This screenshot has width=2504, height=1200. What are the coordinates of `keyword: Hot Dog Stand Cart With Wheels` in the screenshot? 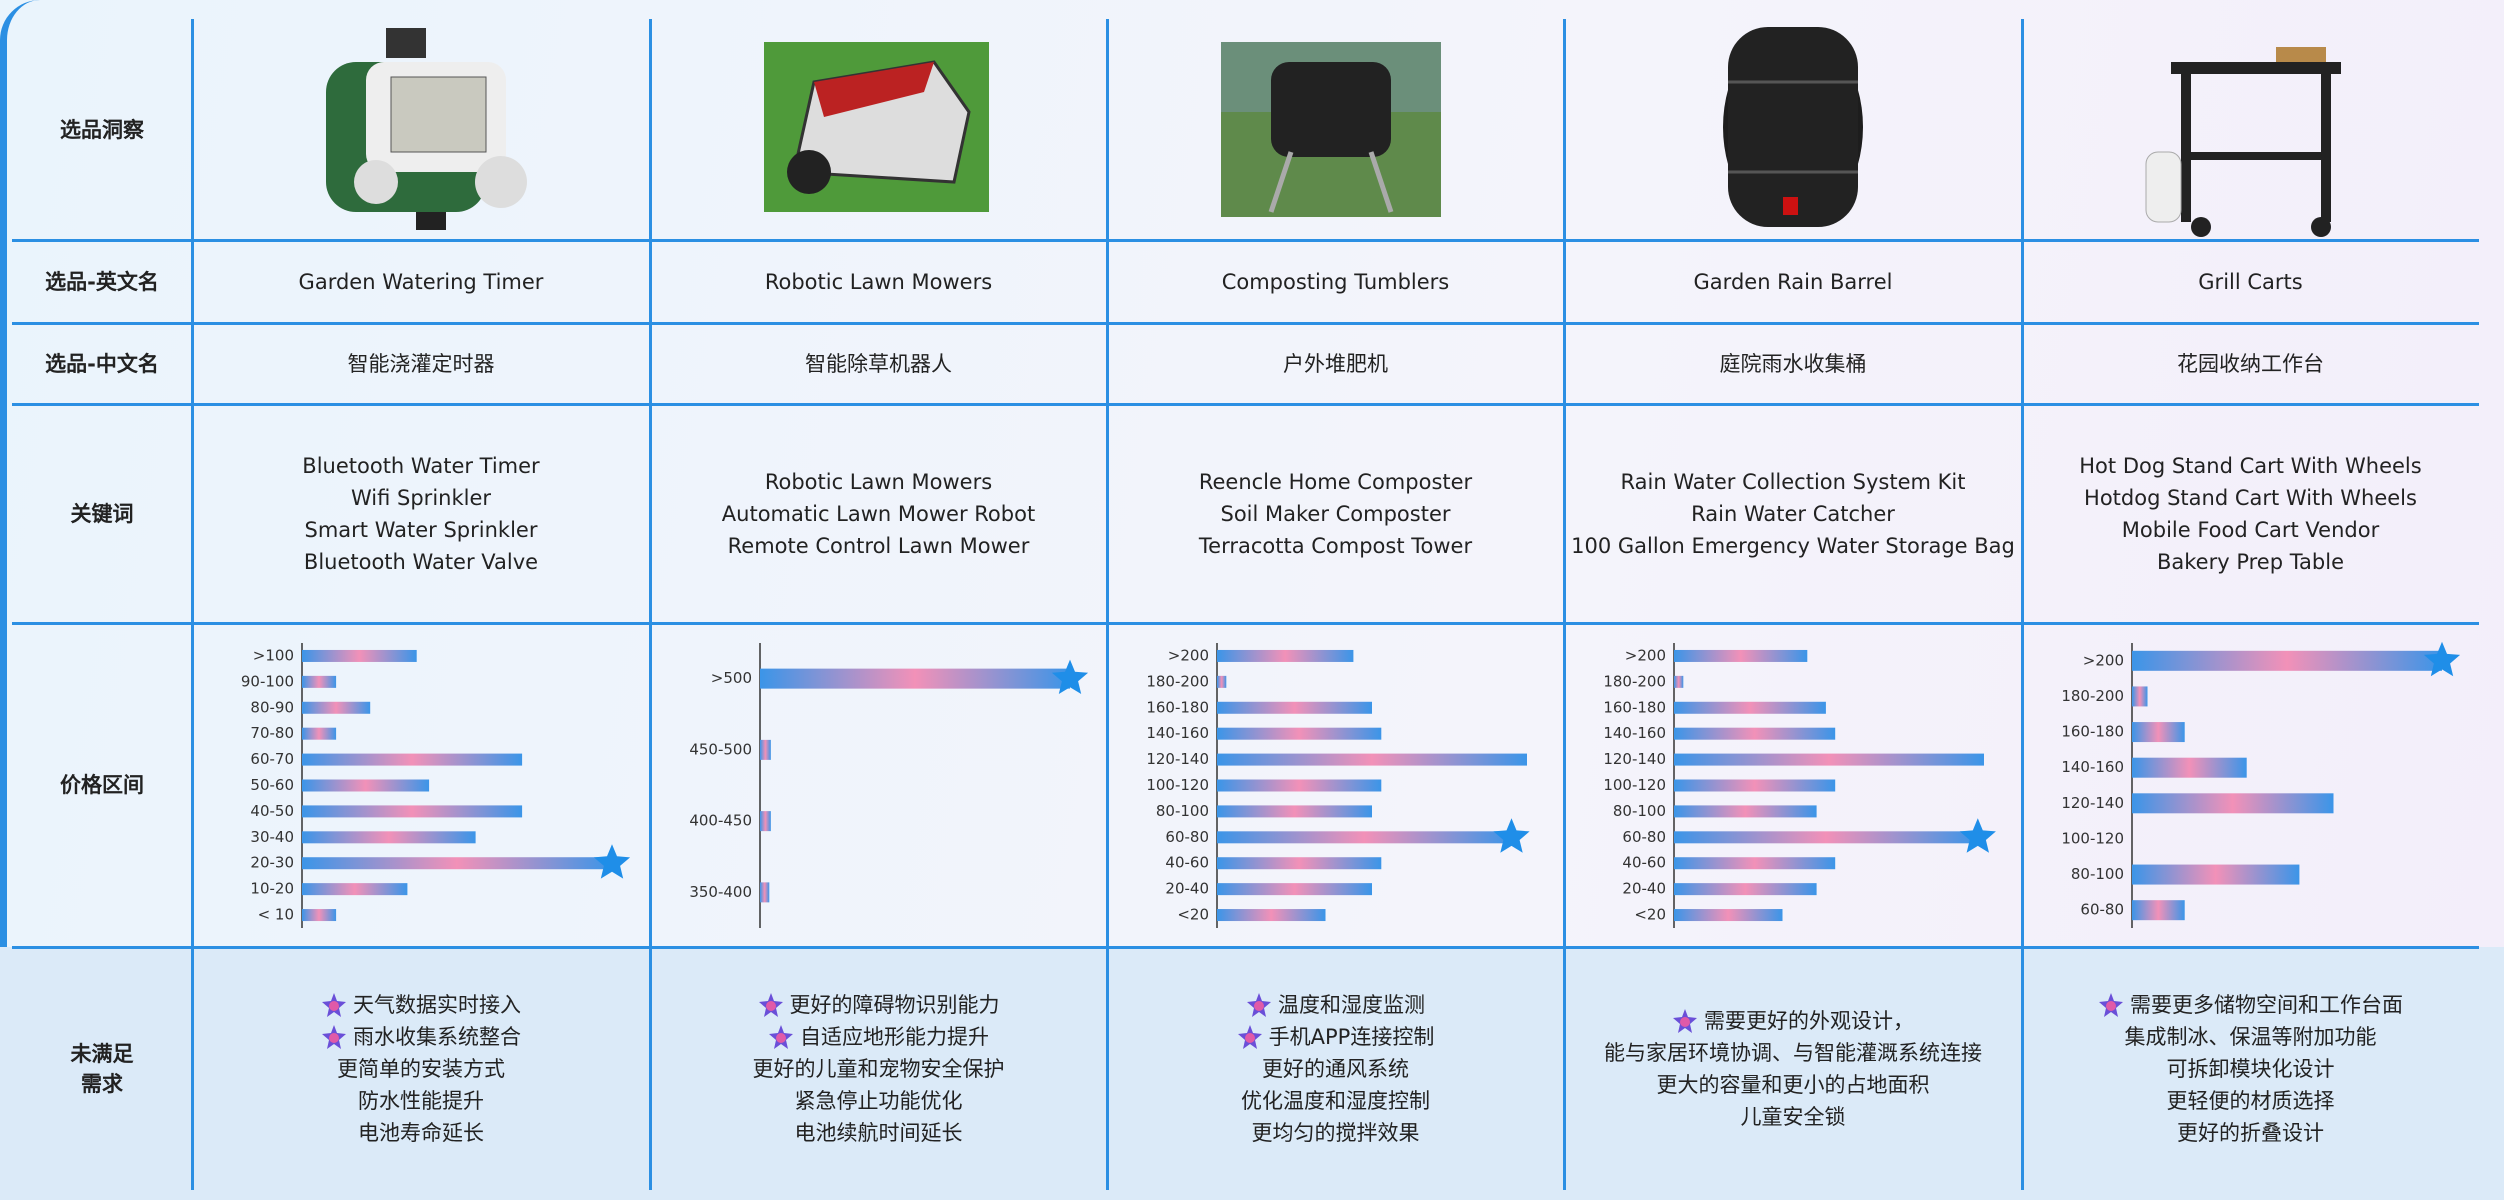 It's located at (2250, 465).